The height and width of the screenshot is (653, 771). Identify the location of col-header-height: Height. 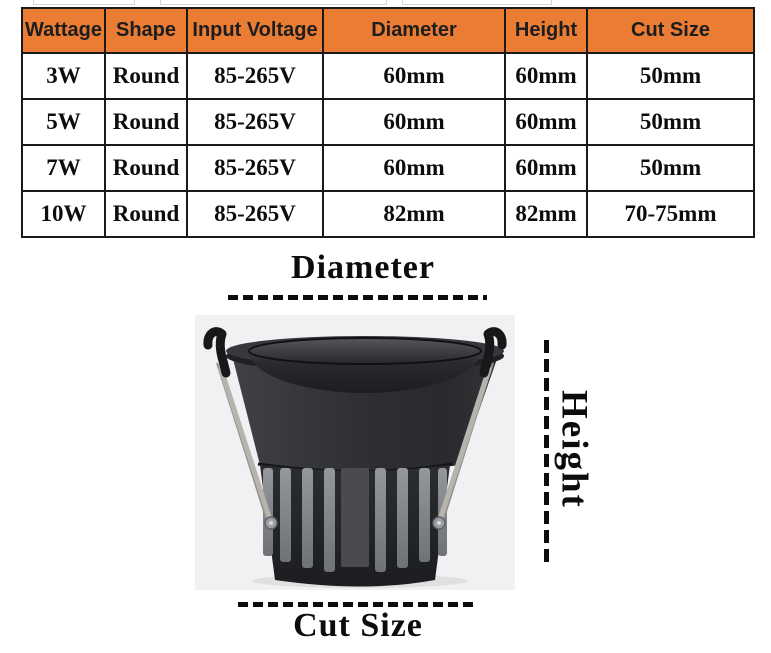
(546, 30).